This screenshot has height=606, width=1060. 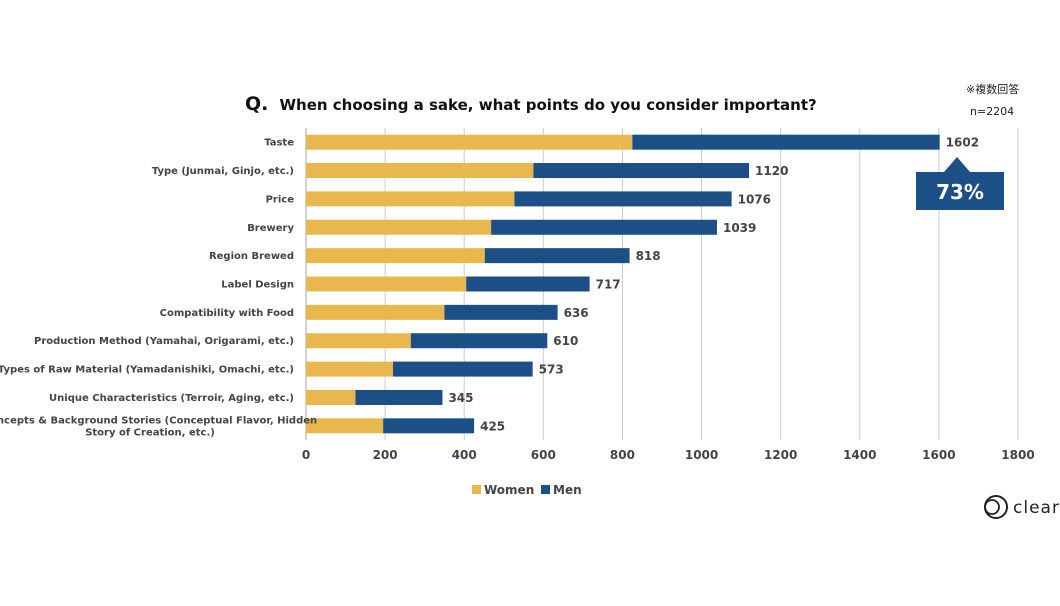 I want to click on multiple-answer-note: ※複数回答, so click(x=992, y=89).